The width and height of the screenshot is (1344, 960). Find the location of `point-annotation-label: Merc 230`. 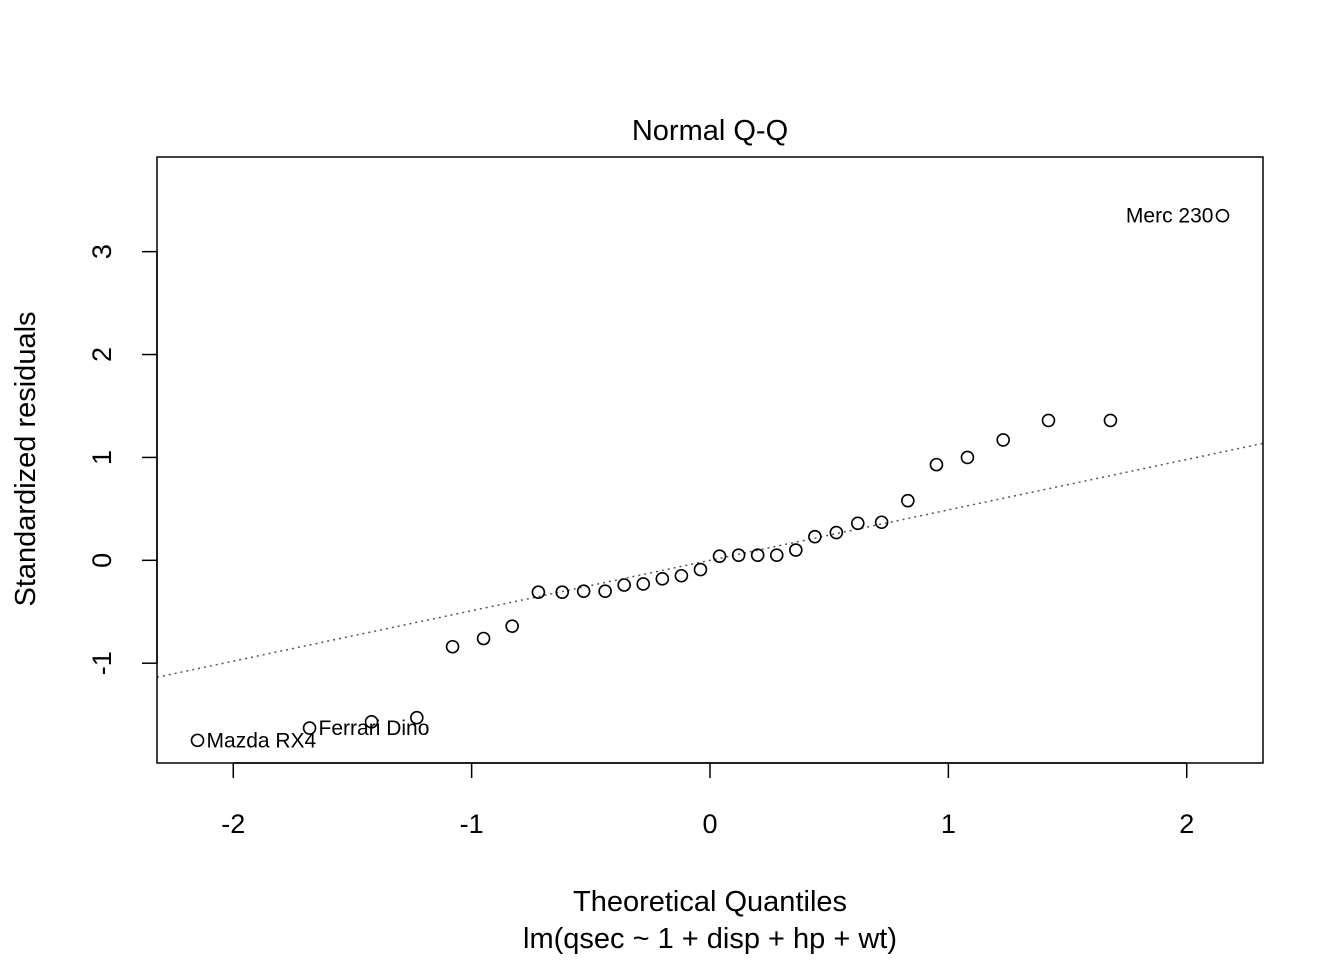

point-annotation-label: Merc 230 is located at coordinates (1170, 216).